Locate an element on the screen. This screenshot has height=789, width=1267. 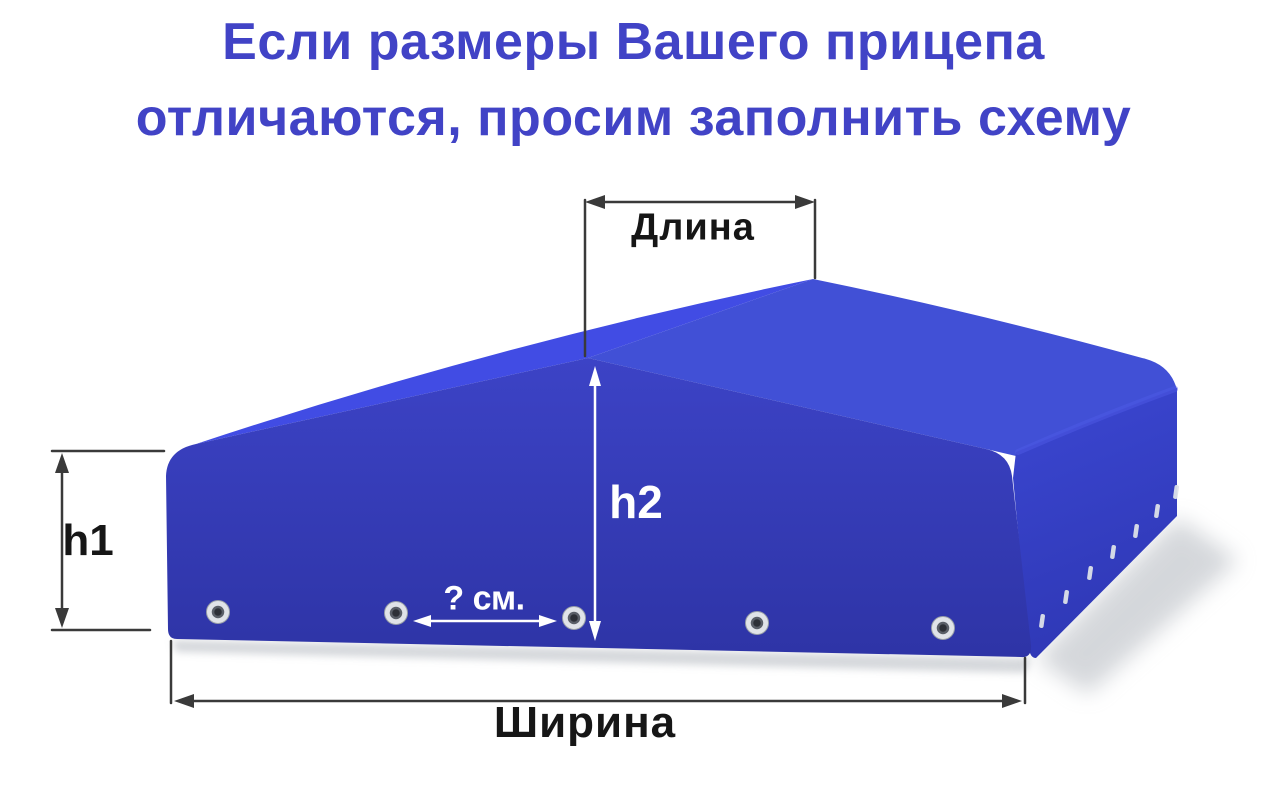
label-length: Длина is located at coordinates (693, 227).